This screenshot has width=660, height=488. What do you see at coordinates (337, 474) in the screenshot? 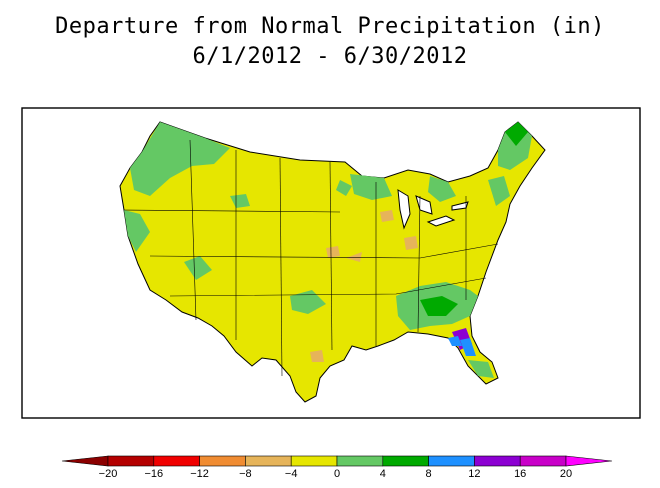
I see `color-bar-tick-label: 0` at bounding box center [337, 474].